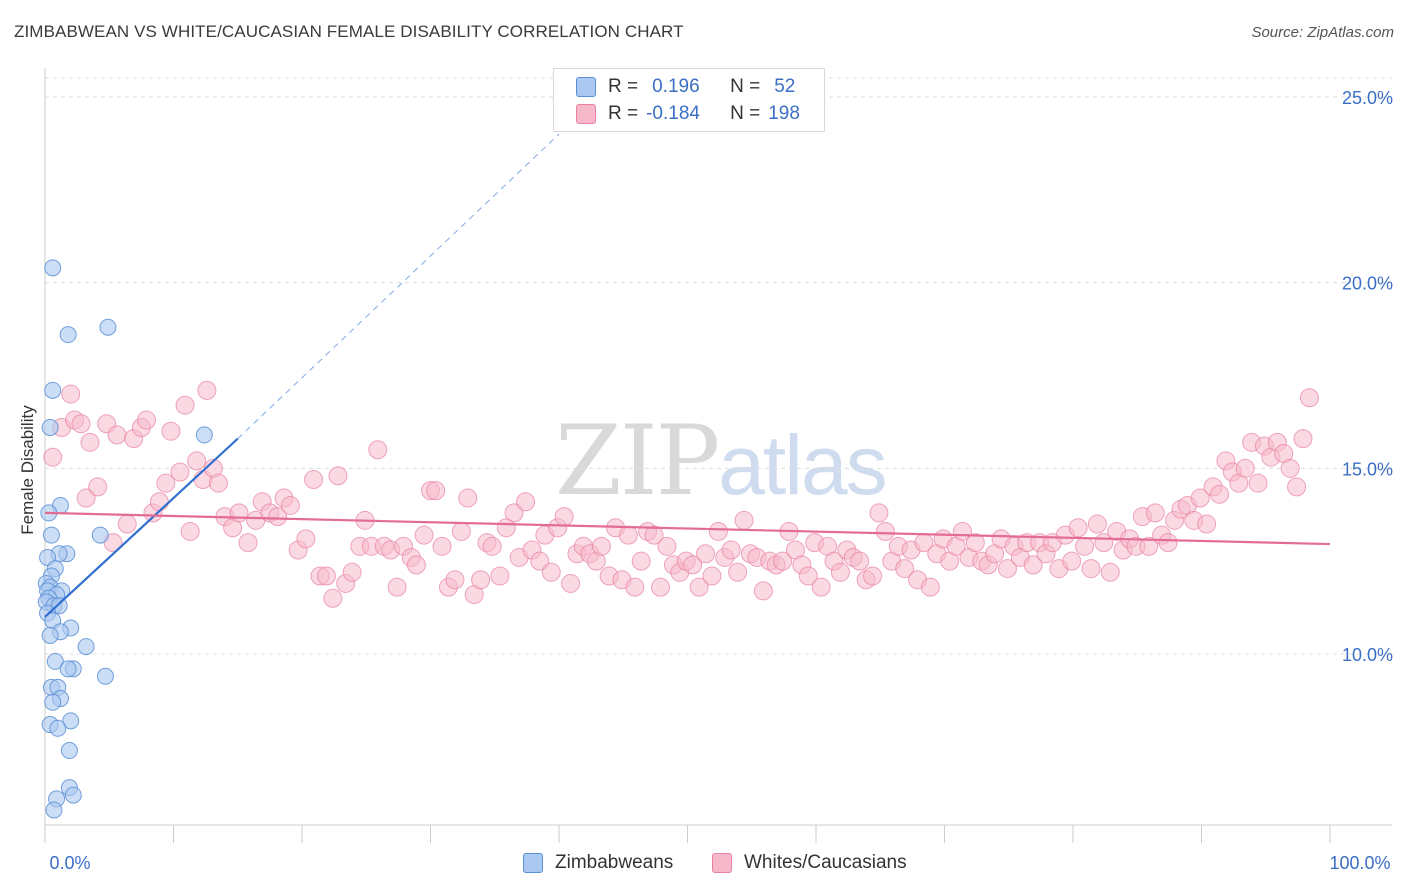 The width and height of the screenshot is (1406, 892). What do you see at coordinates (1359, 863) in the screenshot?
I see `x-tick-label: 100.0%` at bounding box center [1359, 863].